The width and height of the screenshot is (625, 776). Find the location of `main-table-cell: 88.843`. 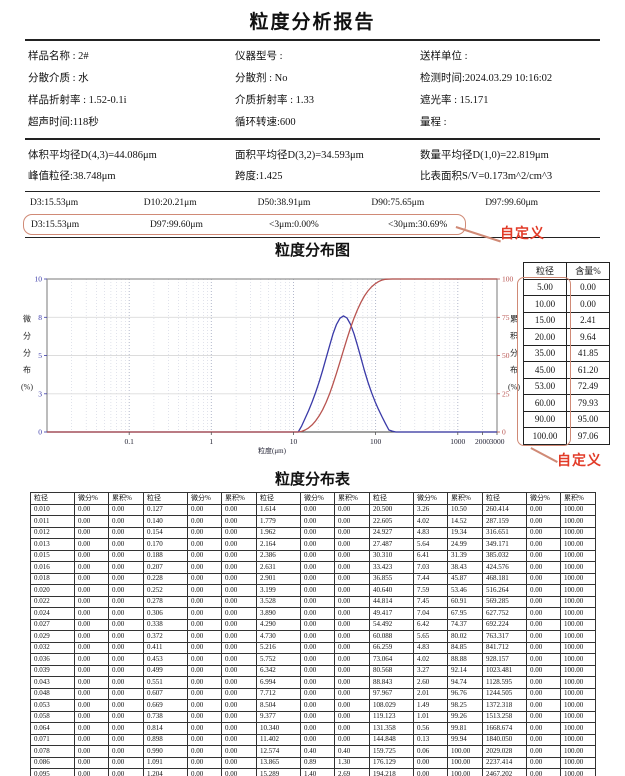

main-table-cell: 88.843 is located at coordinates (391, 682).